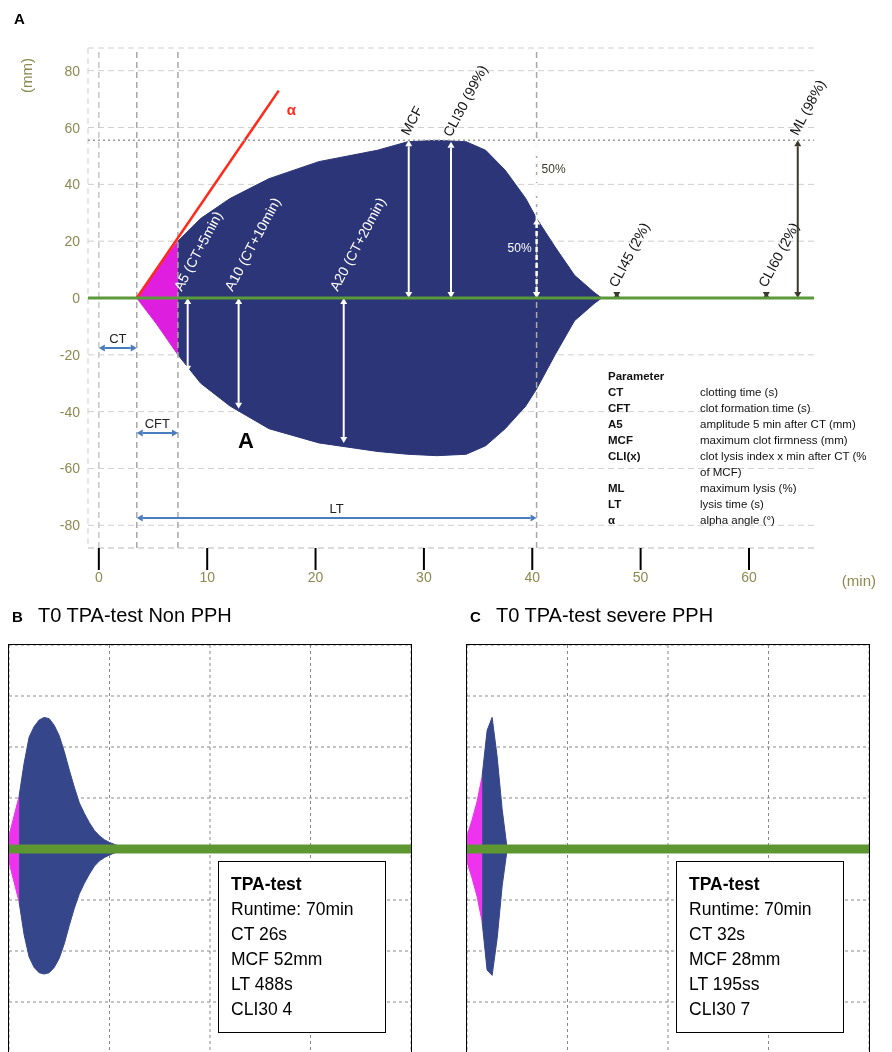  I want to click on annotation: MCF 52mm, so click(277, 960).